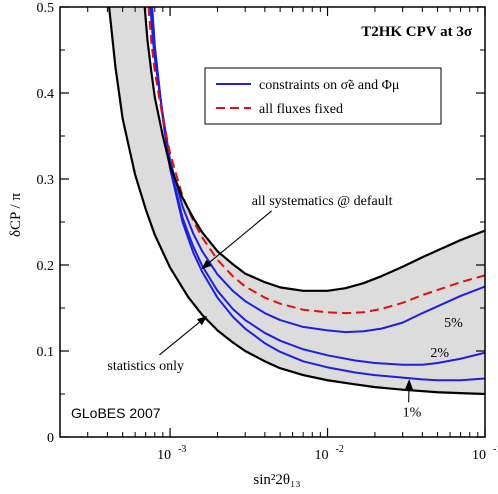 This screenshot has height=494, width=498. What do you see at coordinates (417, 32) in the screenshot?
I see `chart-title: T2HK CPV at 3σ` at bounding box center [417, 32].